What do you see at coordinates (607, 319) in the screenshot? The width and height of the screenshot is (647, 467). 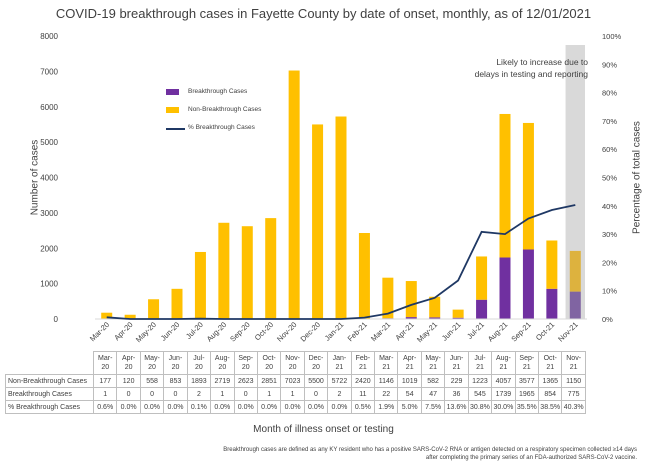 I see `y2-tick-label: 0%` at bounding box center [607, 319].